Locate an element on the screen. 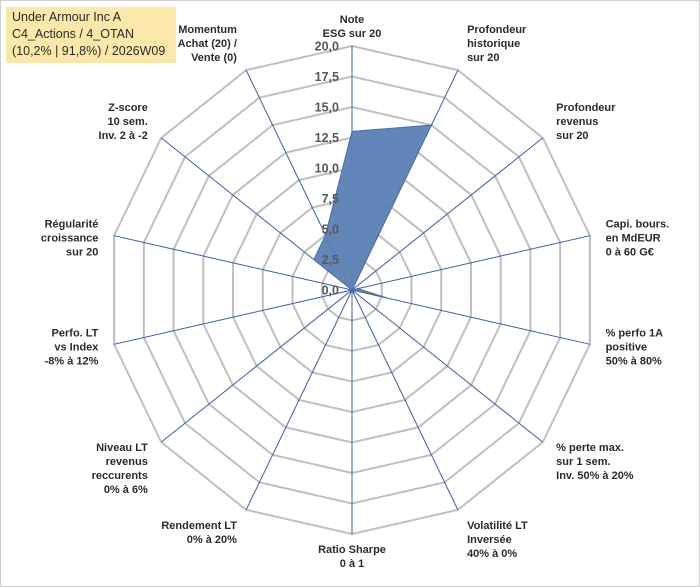  tick-label: 2,5 is located at coordinates (330, 260).